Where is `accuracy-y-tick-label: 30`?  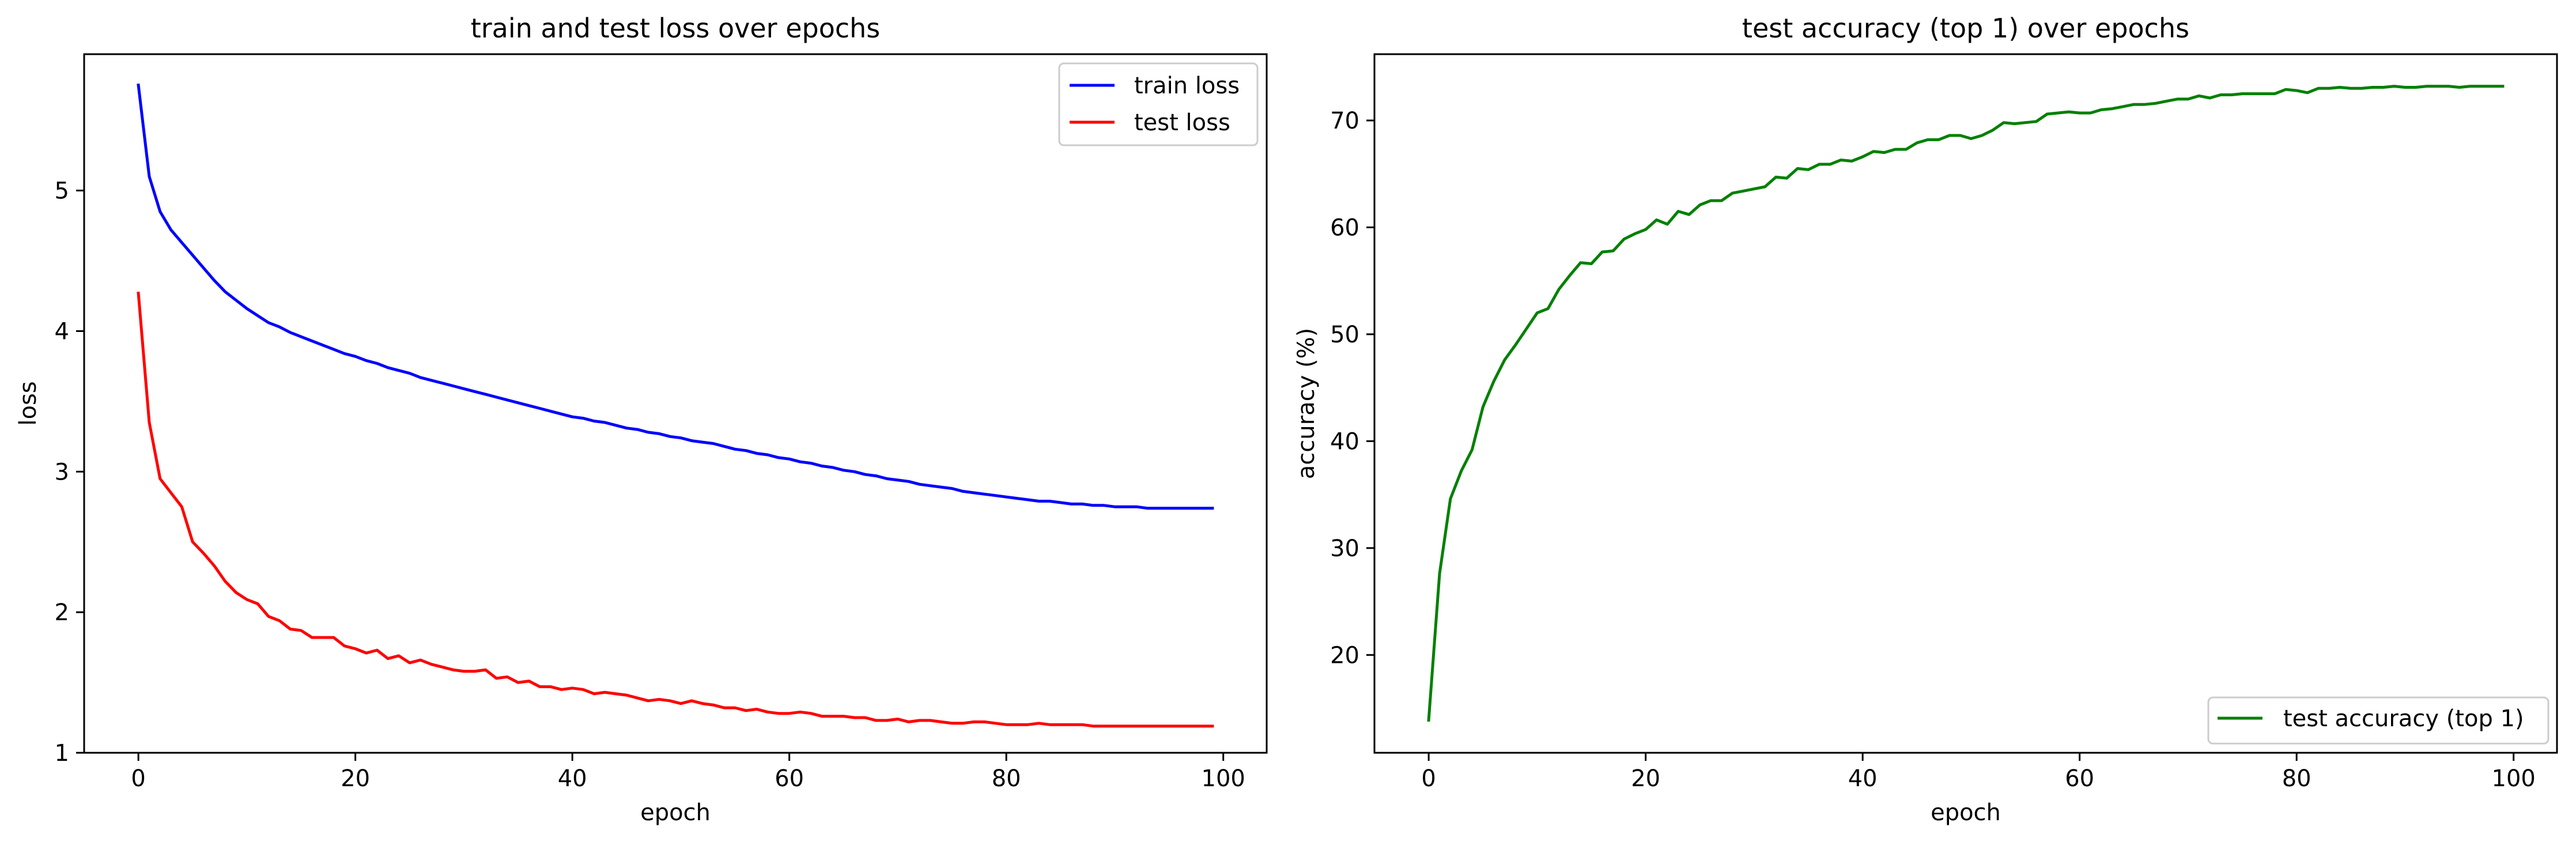
accuracy-y-tick-label: 30 is located at coordinates (1344, 548).